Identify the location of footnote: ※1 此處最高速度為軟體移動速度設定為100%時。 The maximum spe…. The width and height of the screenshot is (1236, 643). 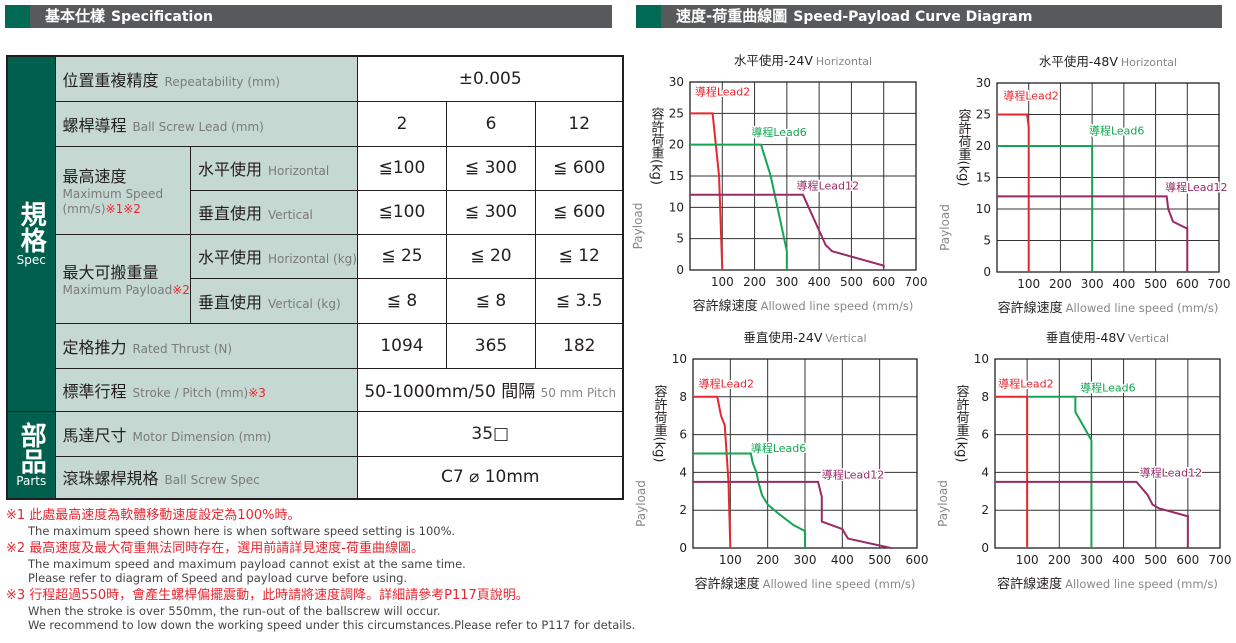
(231, 523).